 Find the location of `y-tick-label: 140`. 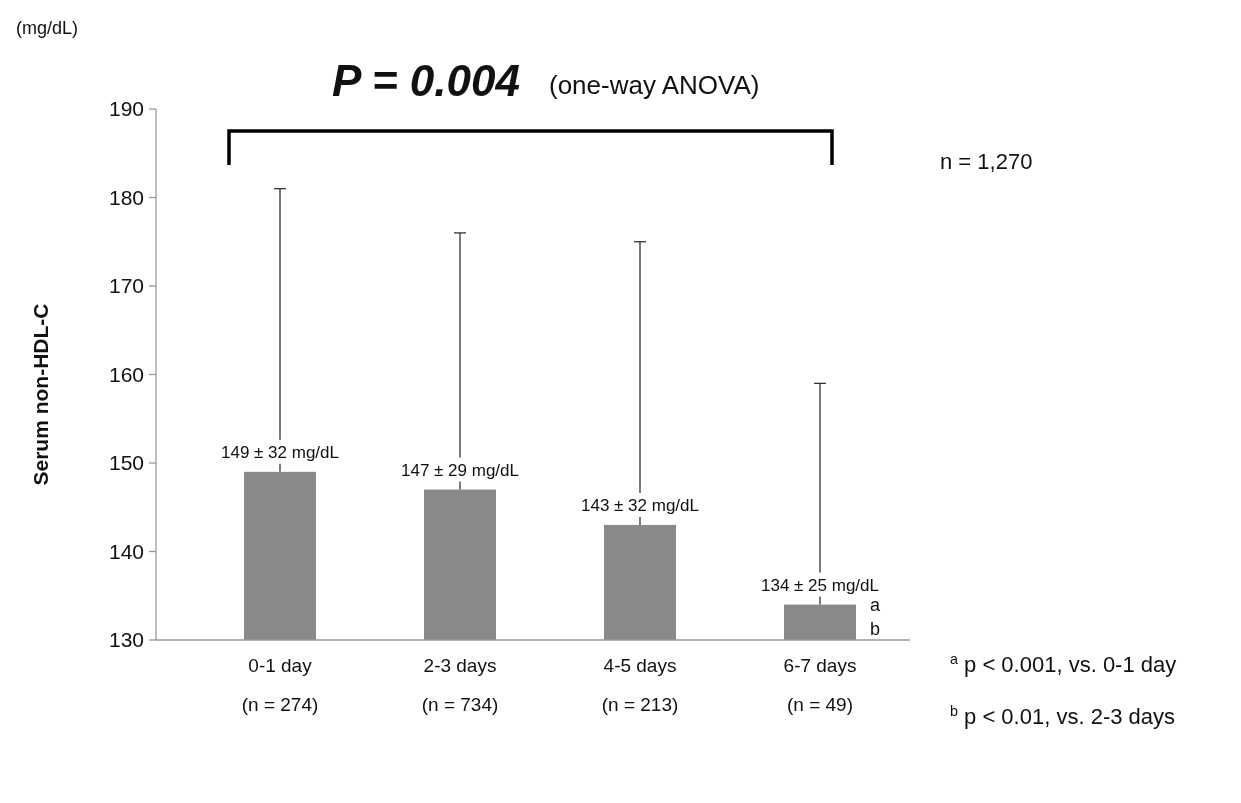

y-tick-label: 140 is located at coordinates (126, 551).